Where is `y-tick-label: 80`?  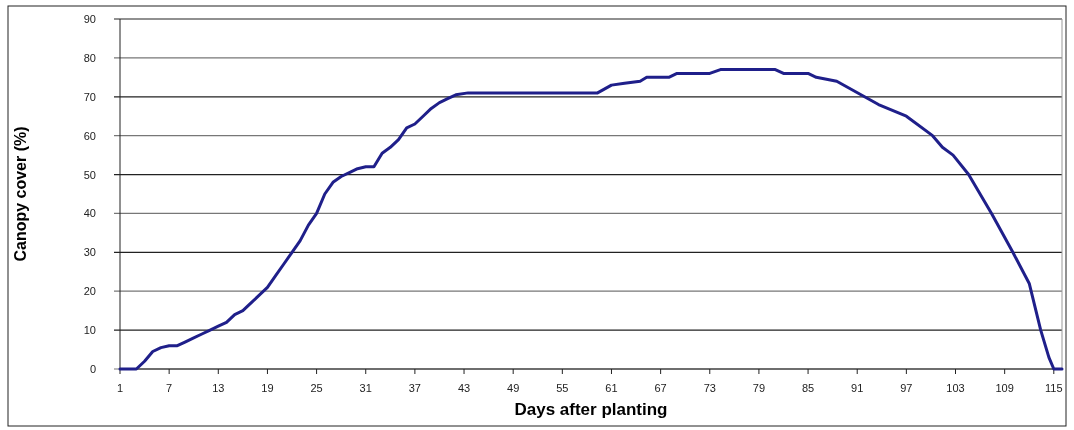 y-tick-label: 80 is located at coordinates (89, 57).